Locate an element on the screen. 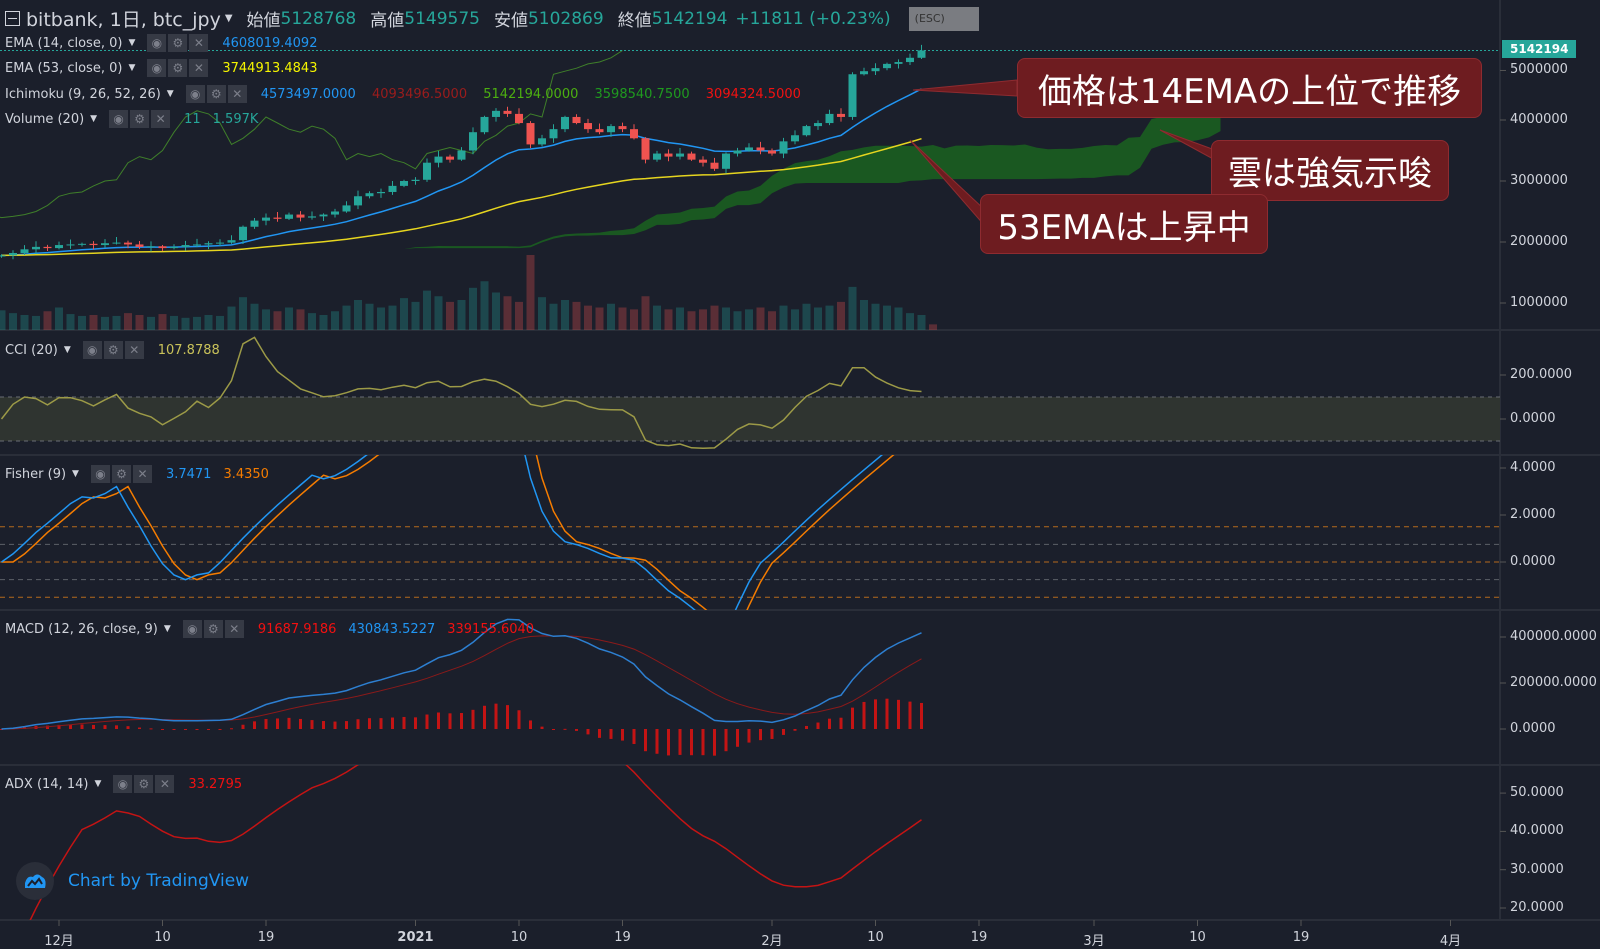 The height and width of the screenshot is (949, 1600). legend-cci: CCI (20) ▼ ◉ ⚙ ✕ 107.8788 is located at coordinates (112, 350).